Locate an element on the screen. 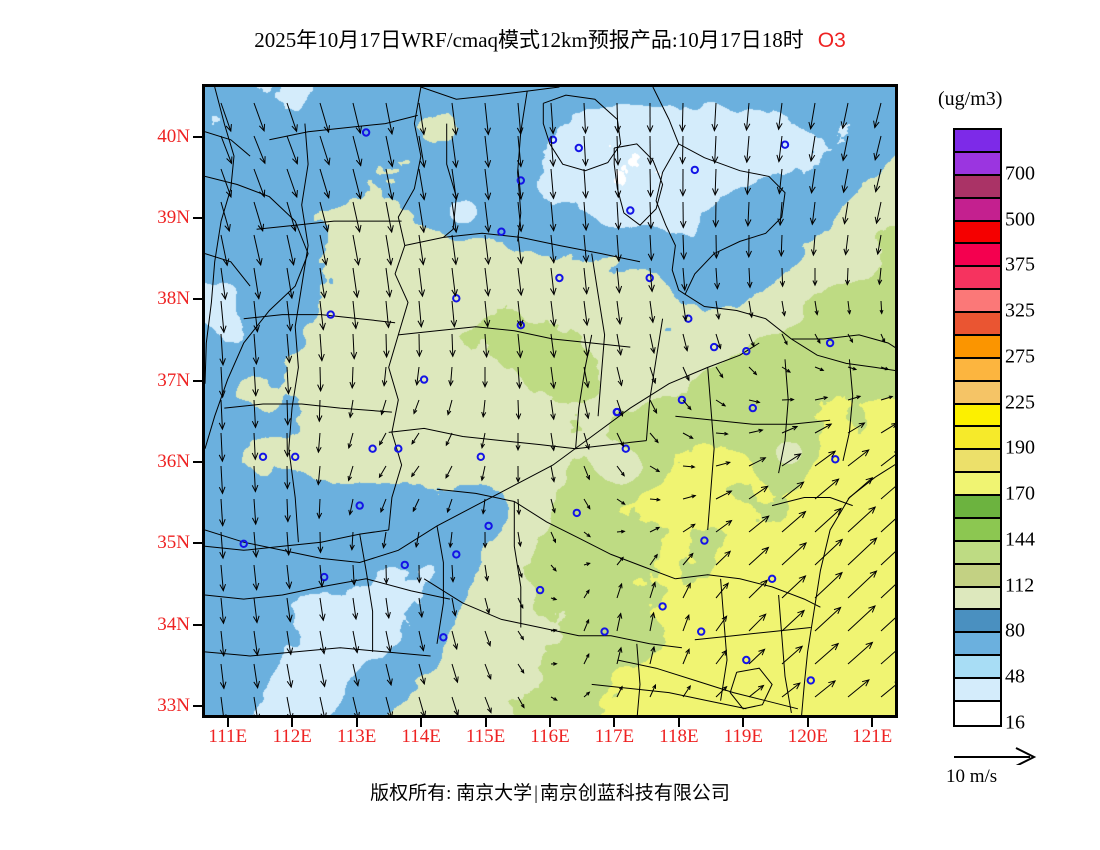 Image resolution: width=1100 pixels, height=850 pixels. wind-arrow-icon is located at coordinates (995, 756).